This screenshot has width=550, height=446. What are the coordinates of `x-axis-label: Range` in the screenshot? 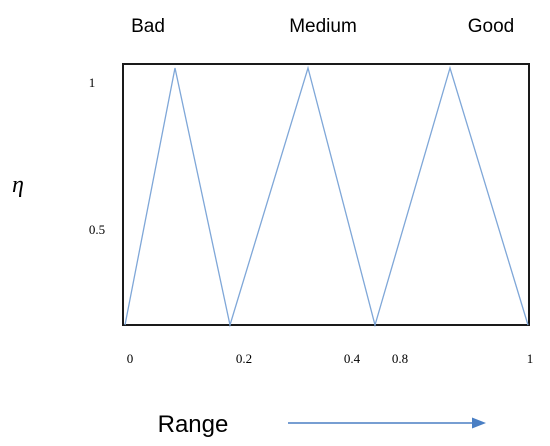 It's located at (193, 424).